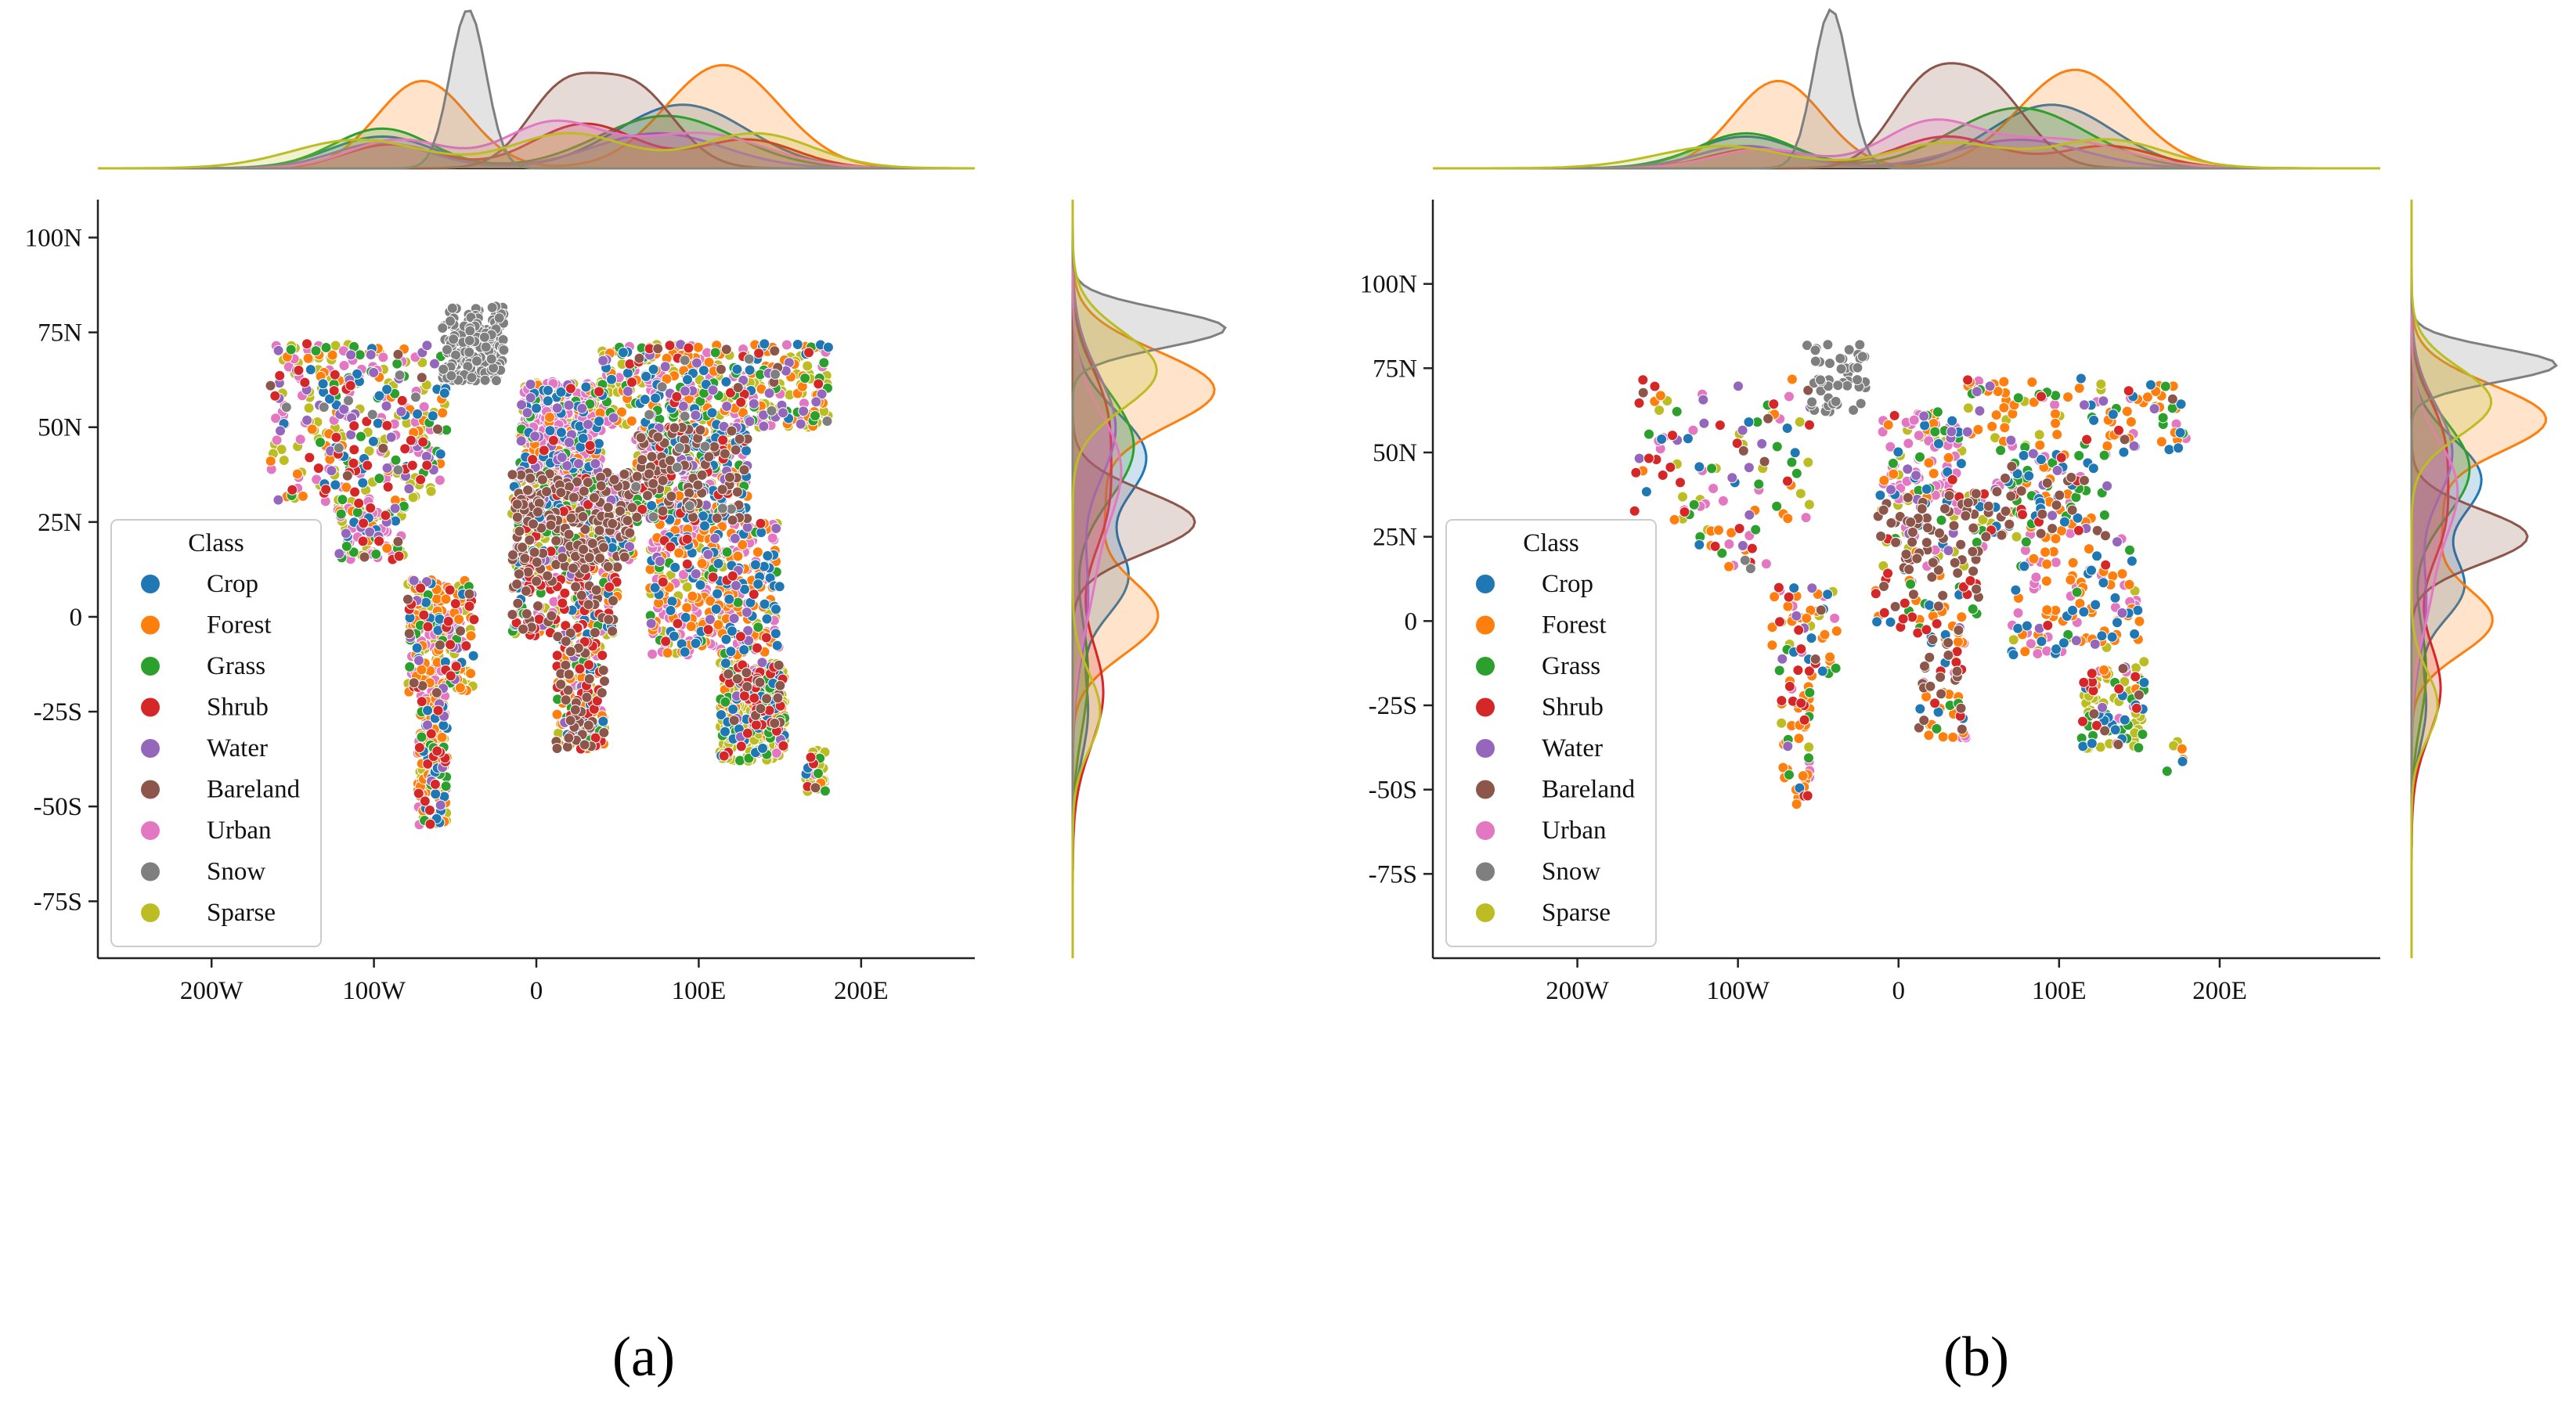 The image size is (2576, 1413). Describe the element at coordinates (1910, 574) in the screenshot. I see `scatter-points` at that location.